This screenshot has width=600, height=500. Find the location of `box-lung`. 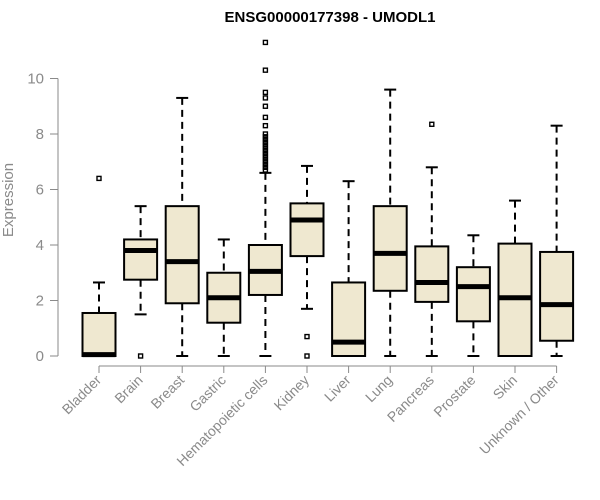

box-lung is located at coordinates (390, 222).